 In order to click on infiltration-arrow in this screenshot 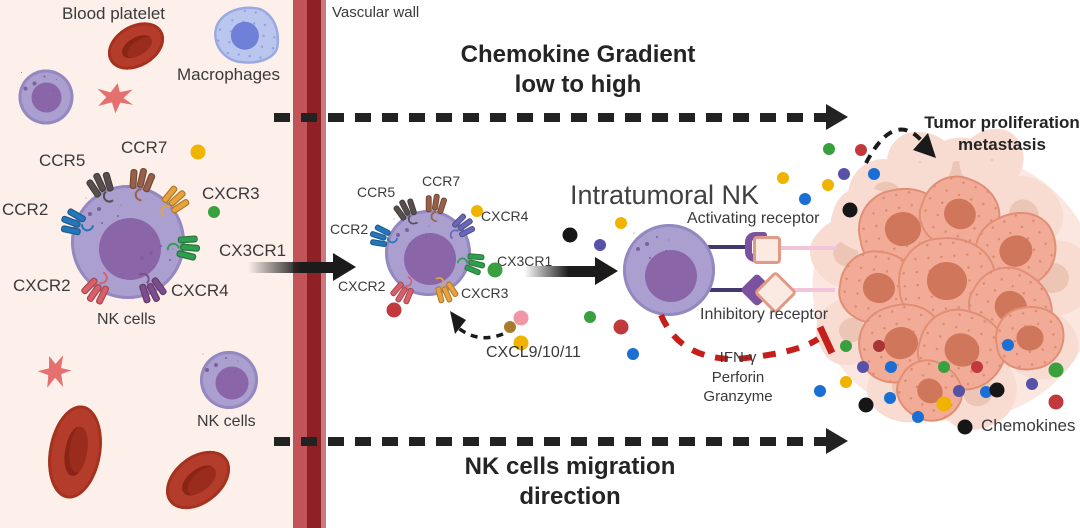, I will do `click(571, 271)`.